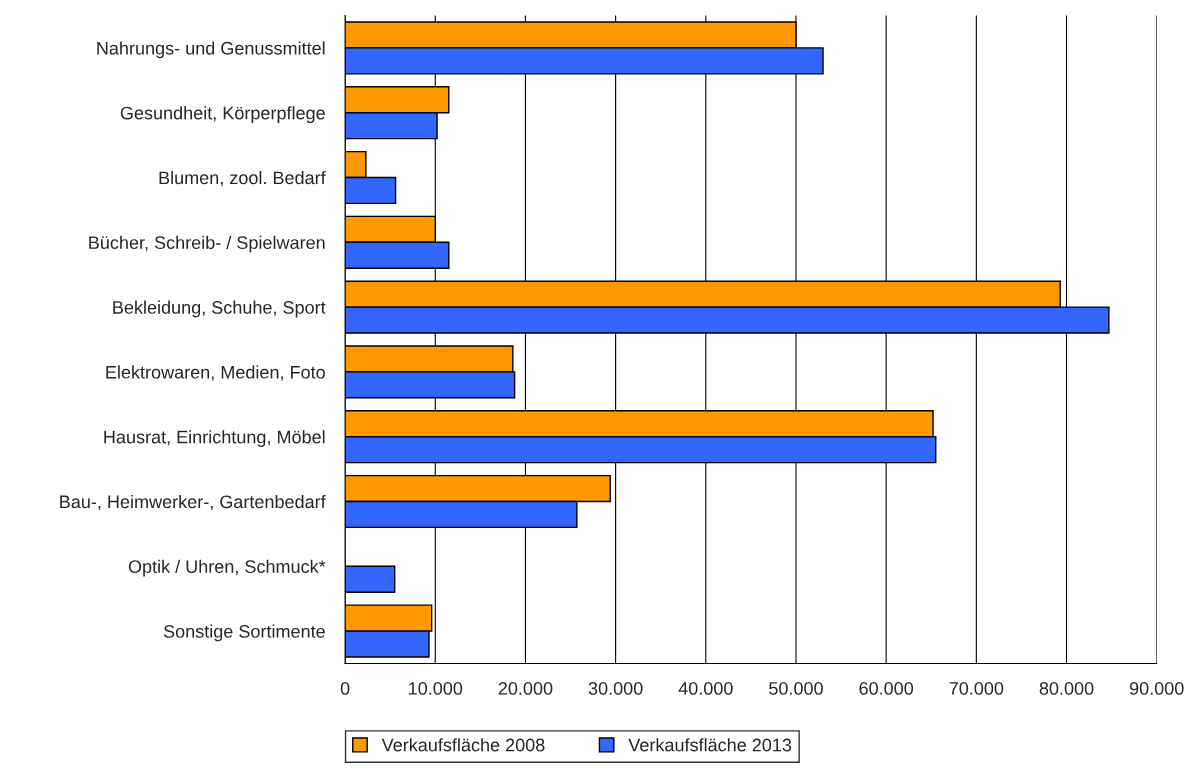 The width and height of the screenshot is (1190, 776). I want to click on x-tick-label: 20.000, so click(525, 688).